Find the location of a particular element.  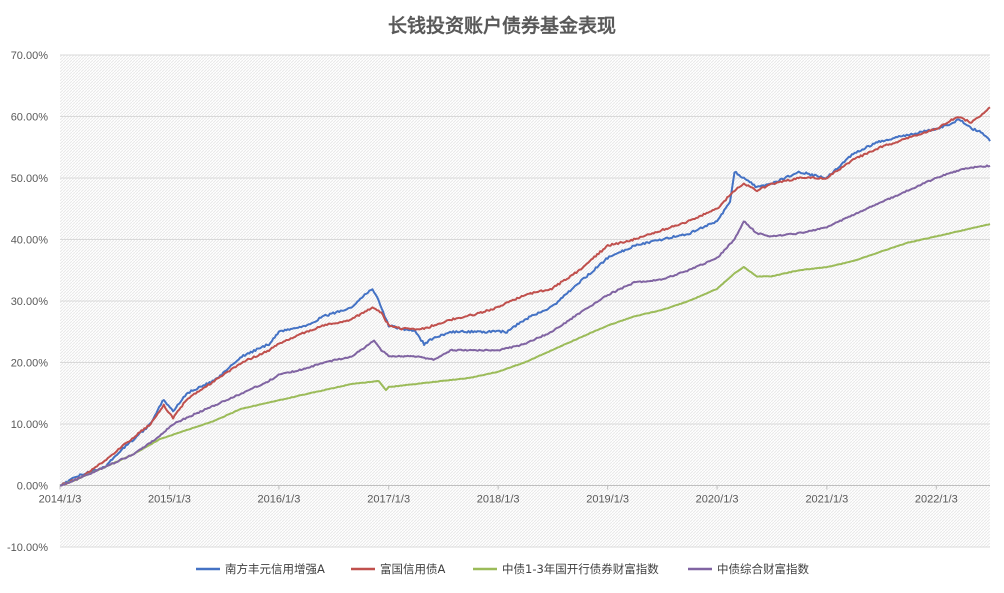

y-tick-label: 50.00% is located at coordinates (30, 179).